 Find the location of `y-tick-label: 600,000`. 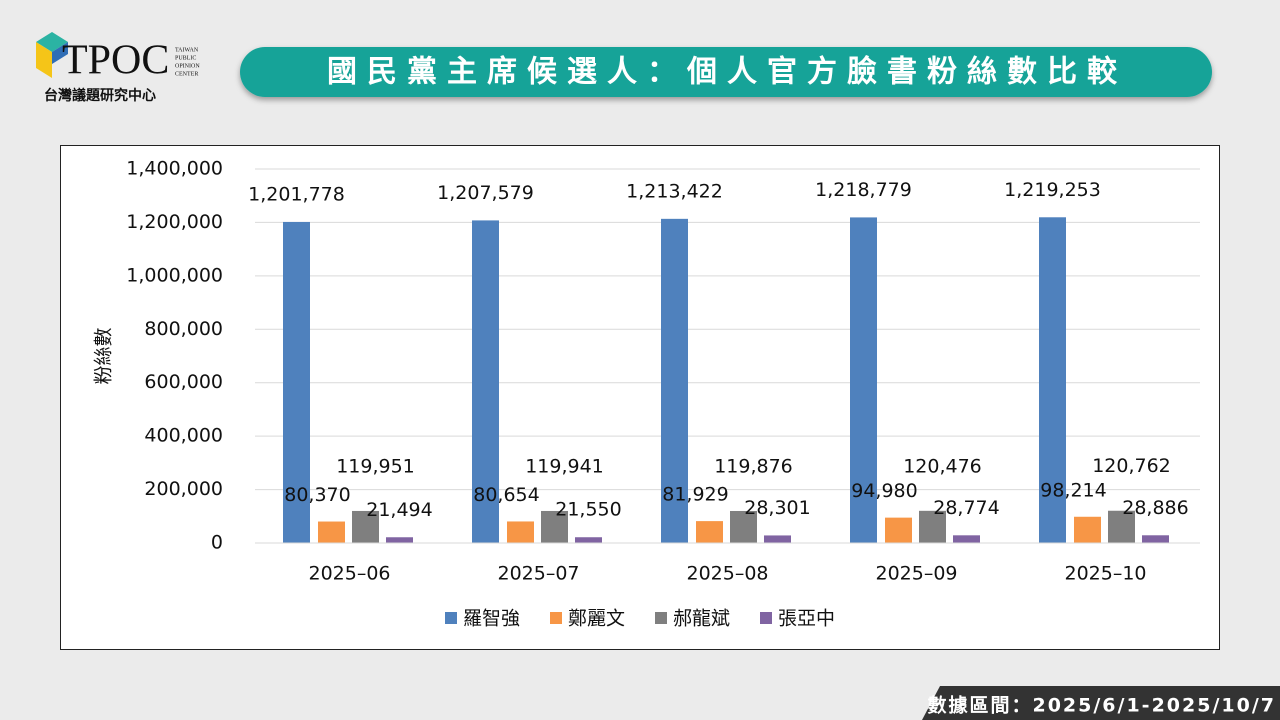

y-tick-label: 600,000 is located at coordinates (183, 382).